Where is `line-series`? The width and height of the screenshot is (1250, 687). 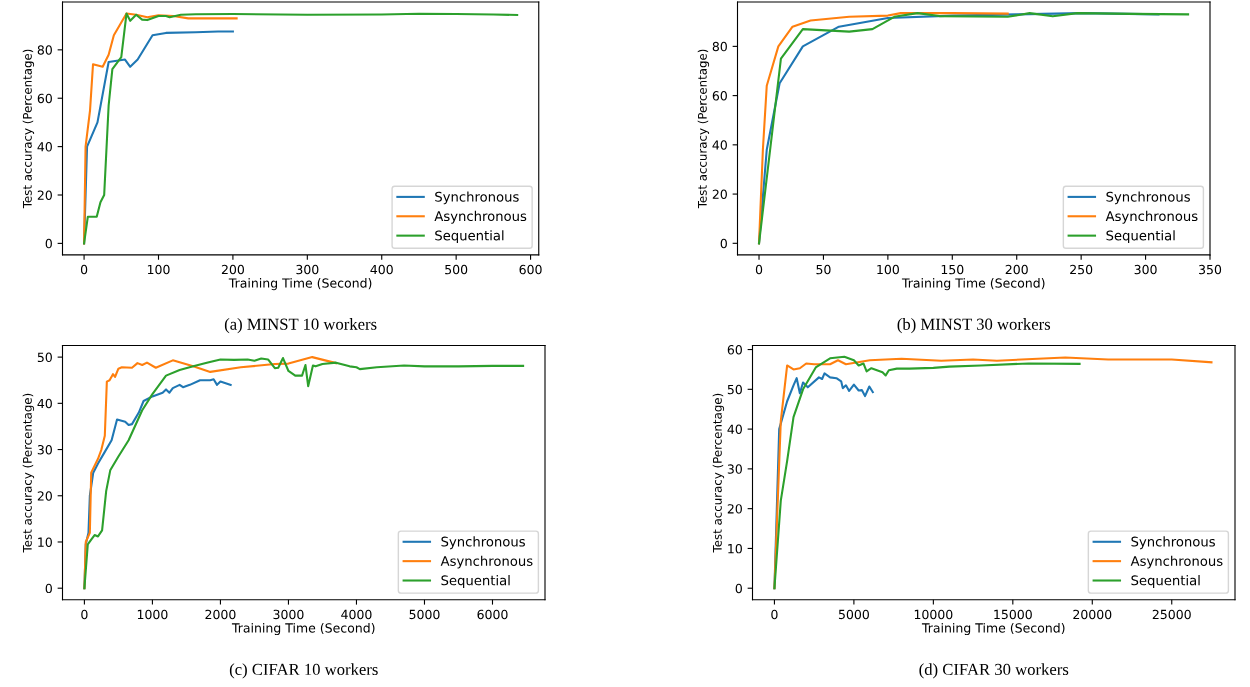 line-series is located at coordinates (927, 472).